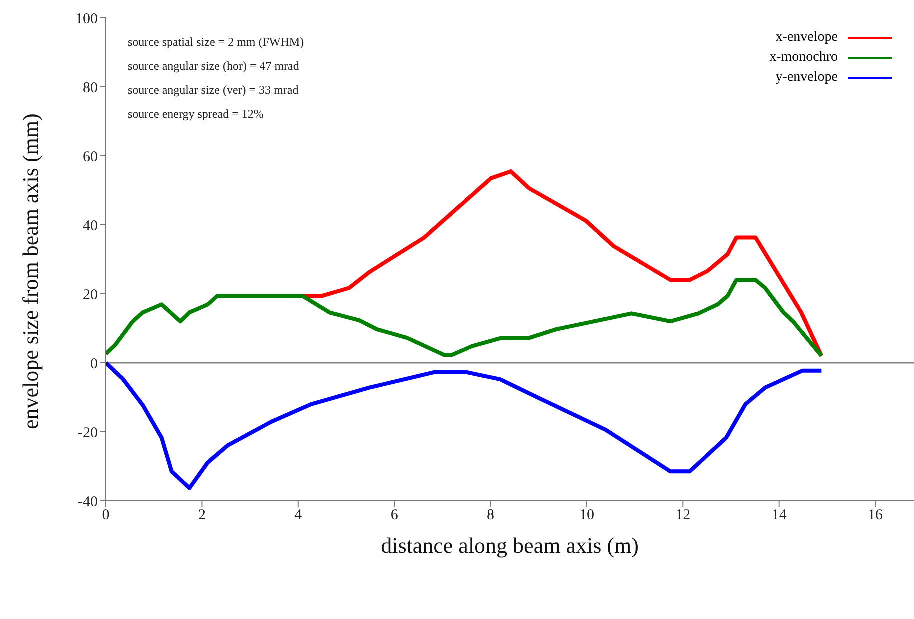  Describe the element at coordinates (510, 545) in the screenshot. I see `x-axis-title: distance along beam axis (m)` at that location.